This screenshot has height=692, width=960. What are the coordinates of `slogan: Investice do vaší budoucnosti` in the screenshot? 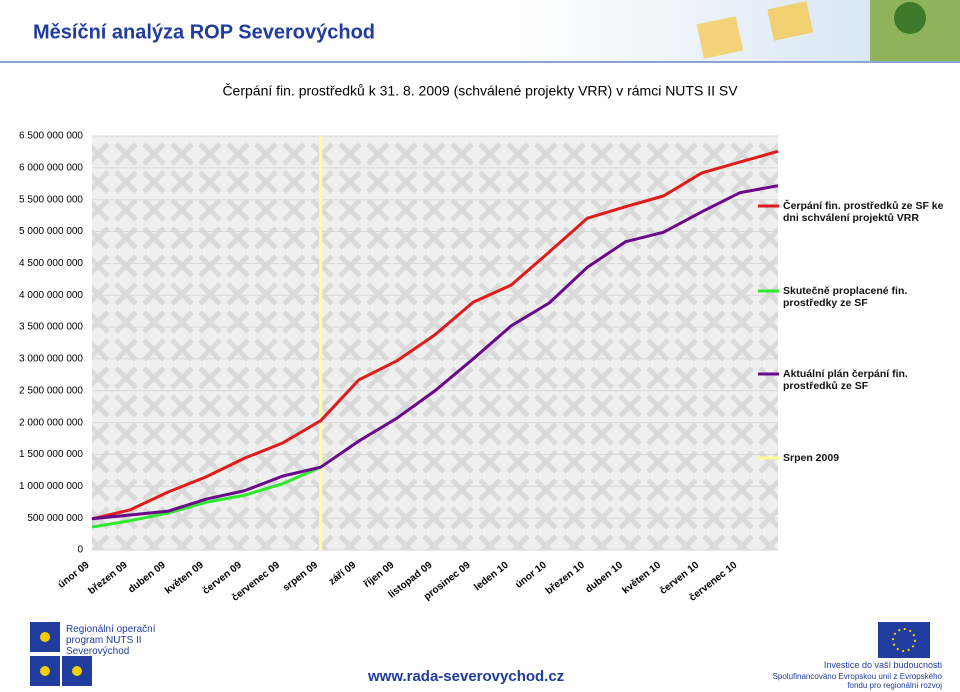 It's located at (882, 665).